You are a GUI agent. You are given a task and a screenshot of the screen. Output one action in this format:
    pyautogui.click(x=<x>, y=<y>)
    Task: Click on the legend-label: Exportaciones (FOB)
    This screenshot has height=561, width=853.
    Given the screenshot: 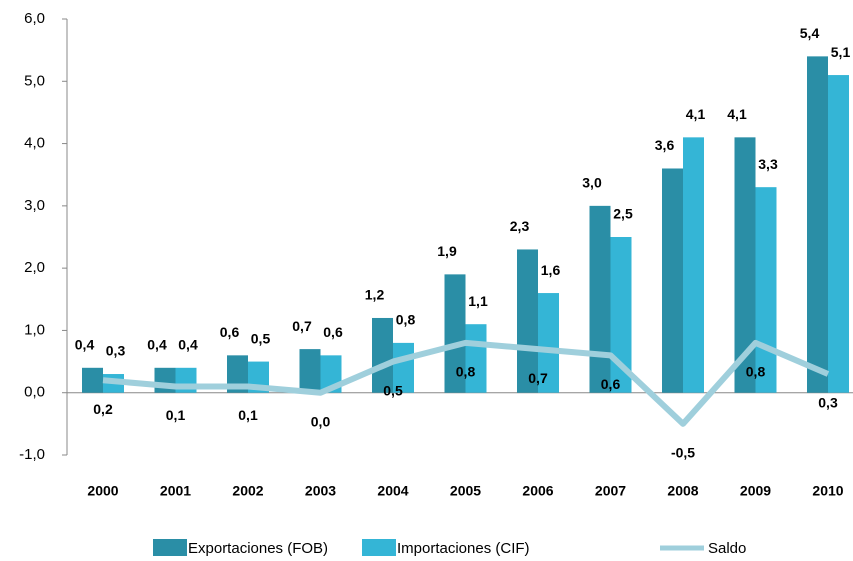 What is the action you would take?
    pyautogui.click(x=258, y=548)
    